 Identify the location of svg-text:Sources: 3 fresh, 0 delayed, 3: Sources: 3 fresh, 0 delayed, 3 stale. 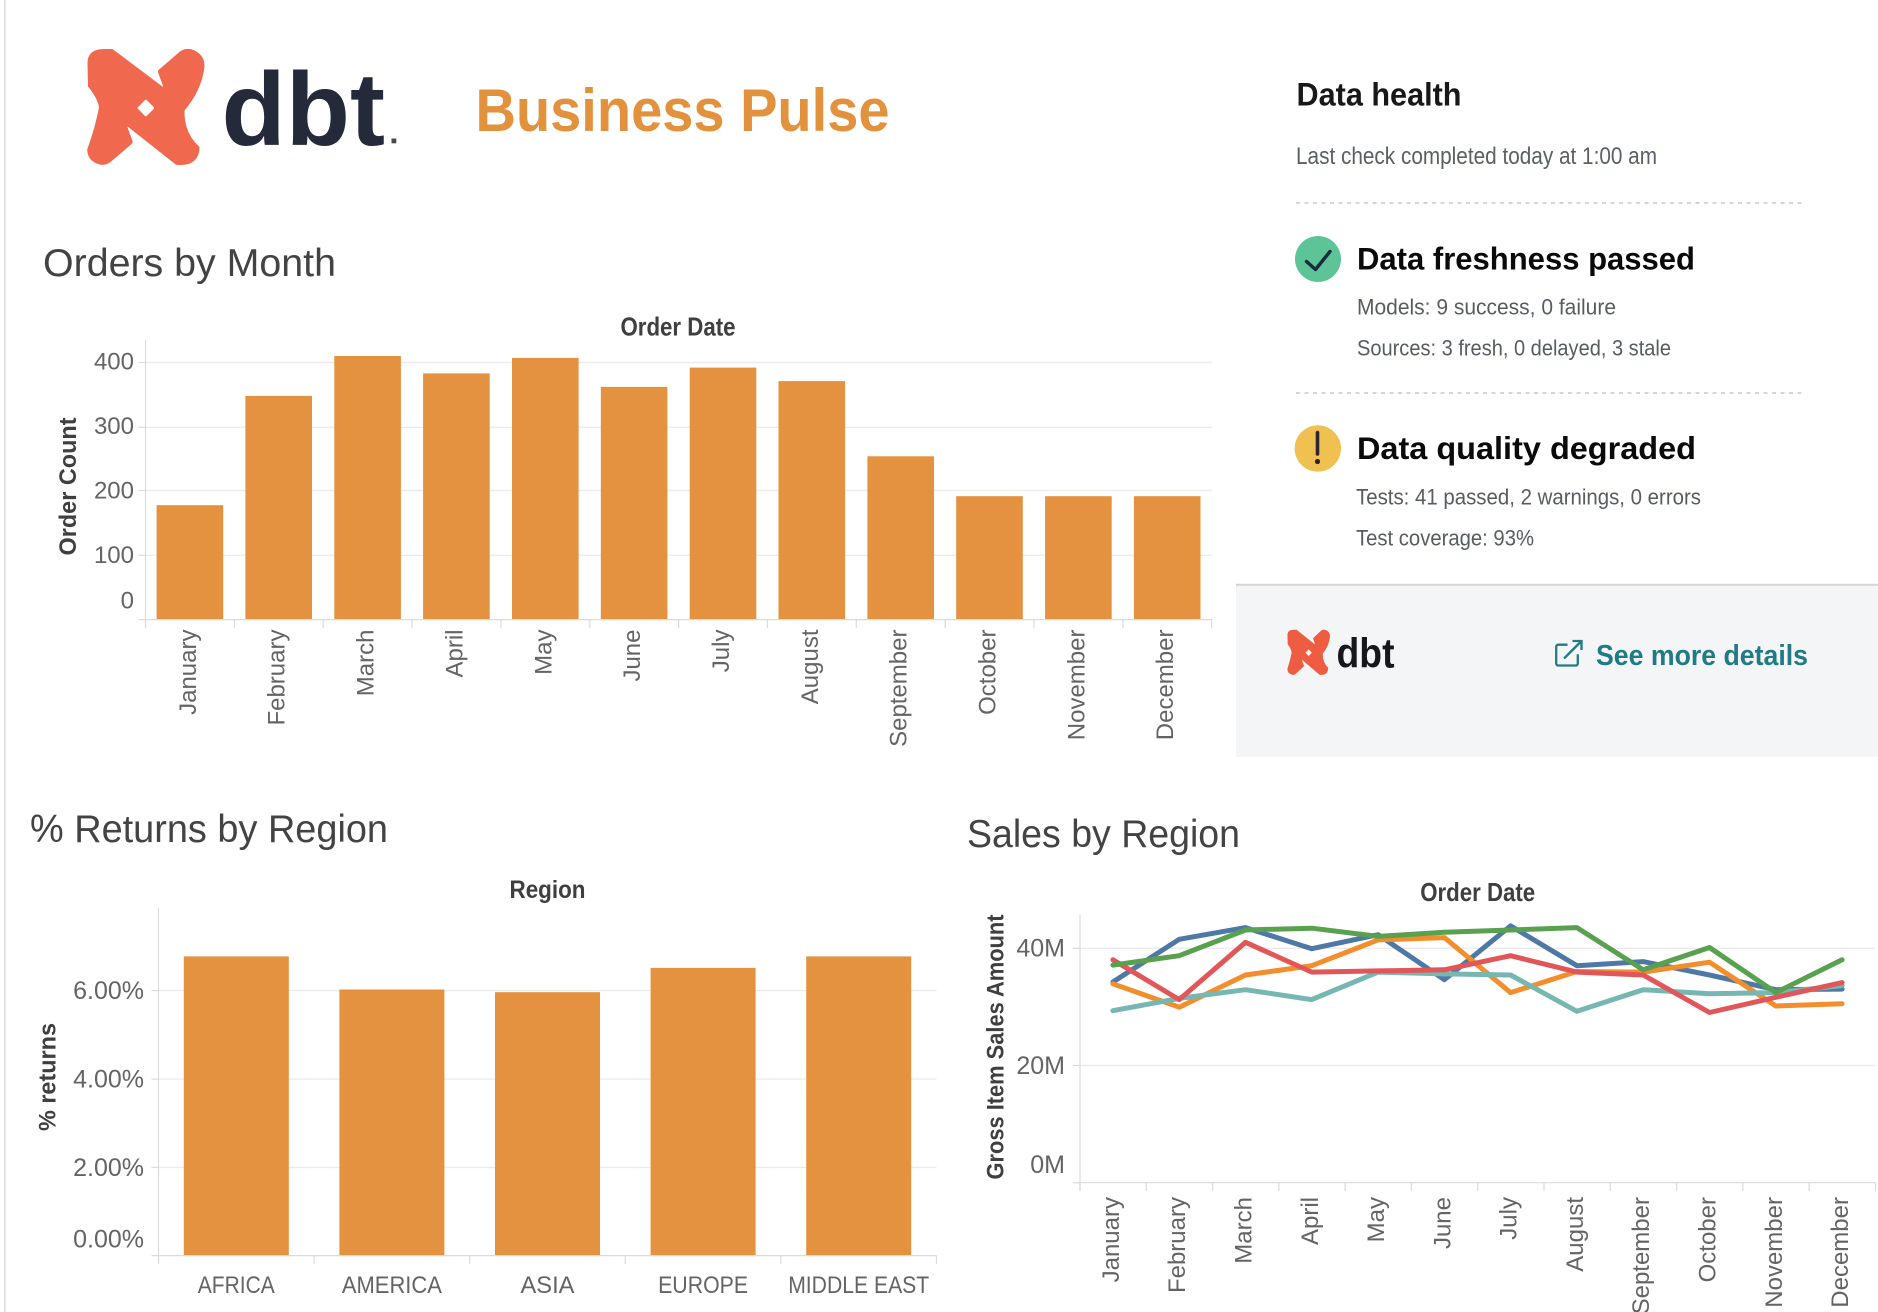
(1514, 348).